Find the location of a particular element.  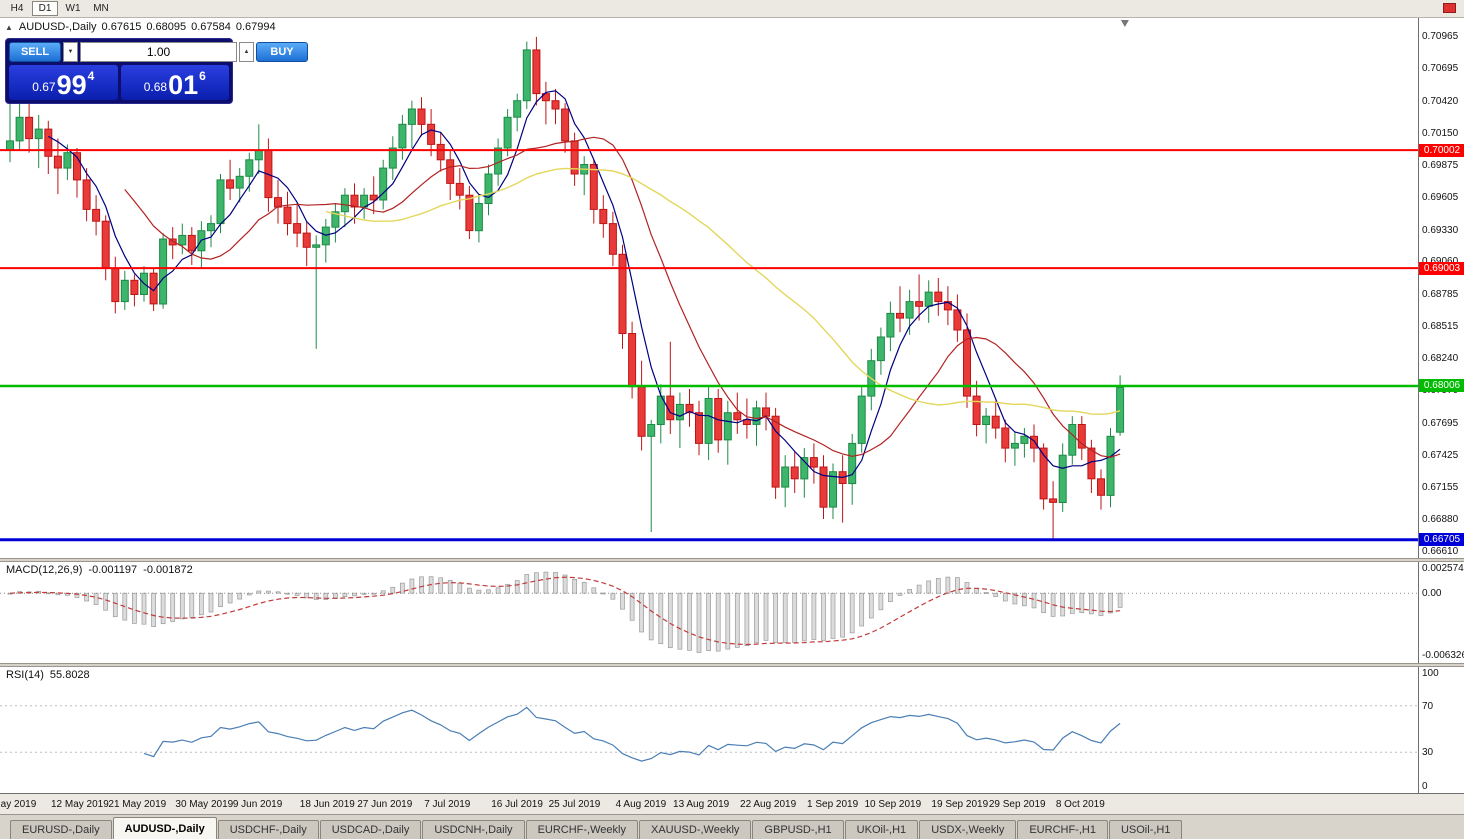

tab-audusd-daily: AUDUSD-,Daily is located at coordinates (164, 828).